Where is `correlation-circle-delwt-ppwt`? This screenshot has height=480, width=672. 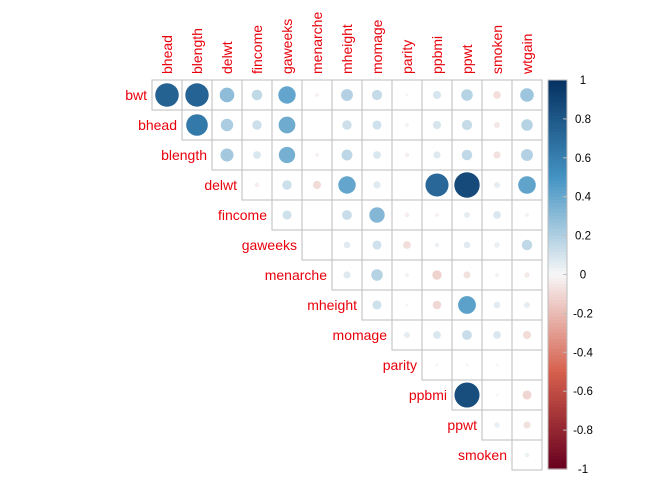
correlation-circle-delwt-ppwt is located at coordinates (467, 185).